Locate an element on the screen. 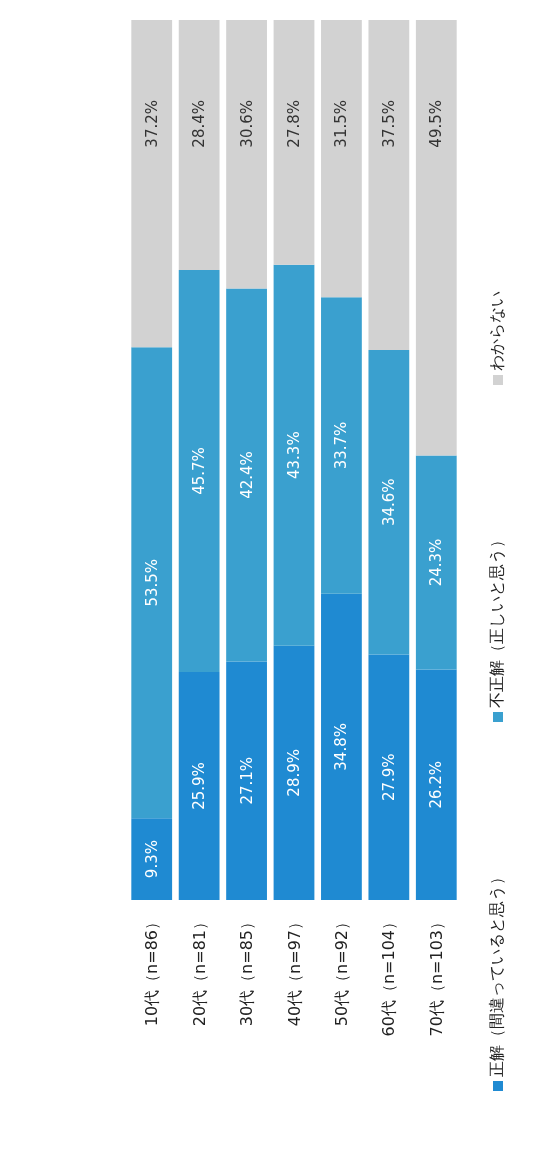 The image size is (536, 1151). data-label: 53.5% is located at coordinates (151, 582).